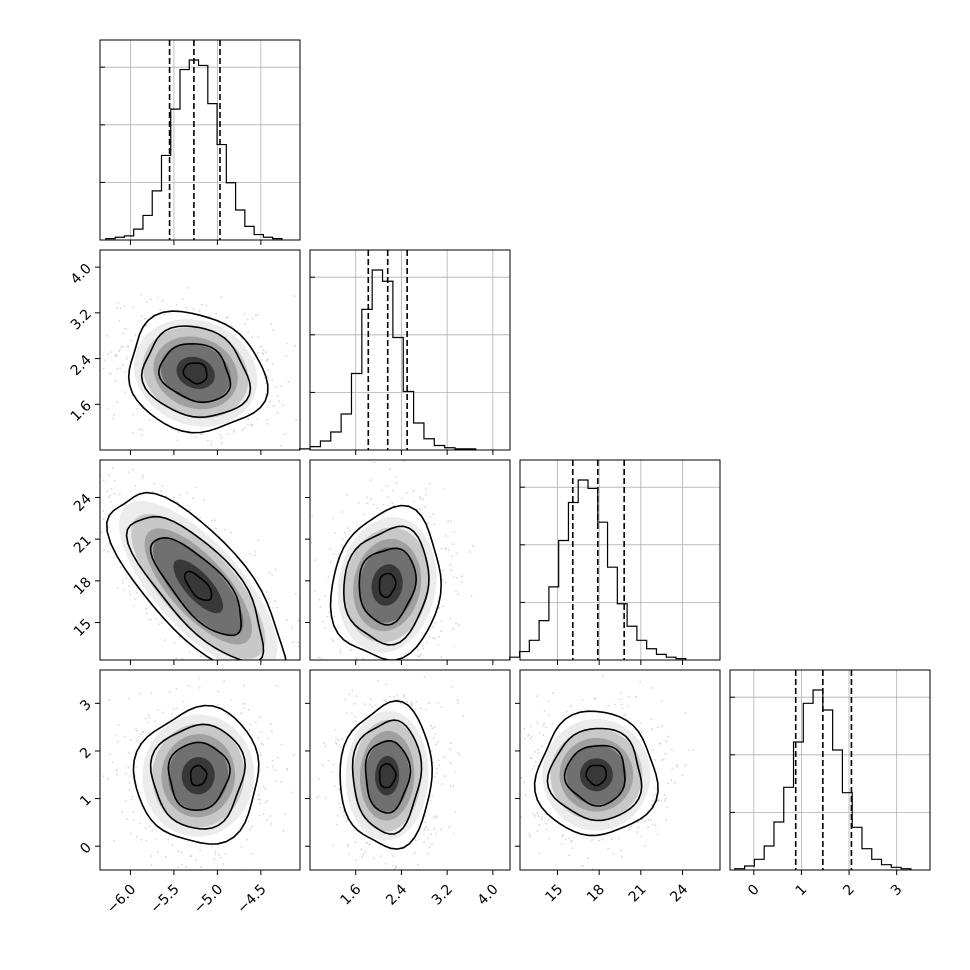  I want to click on contour-line, so click(196, 372).